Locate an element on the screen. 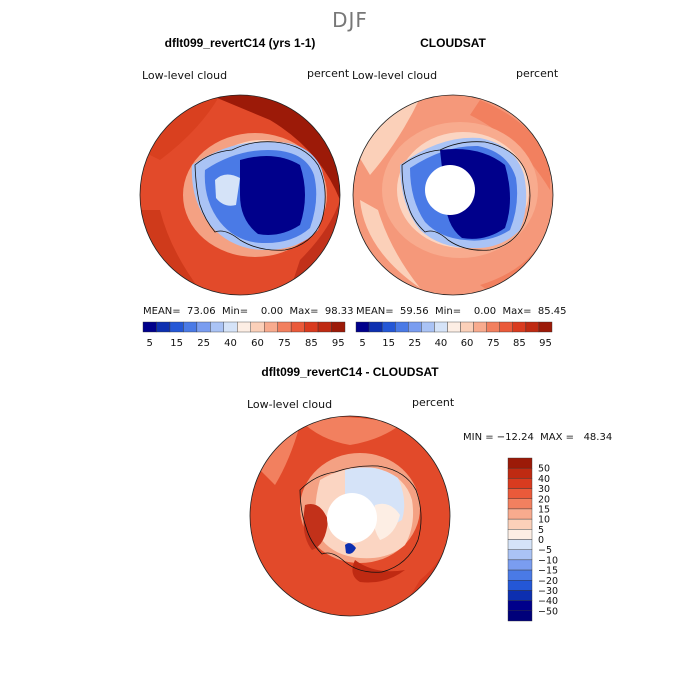 This screenshot has height=700, width=700. panel-3-variable: Low-level cloud is located at coordinates (290, 404).